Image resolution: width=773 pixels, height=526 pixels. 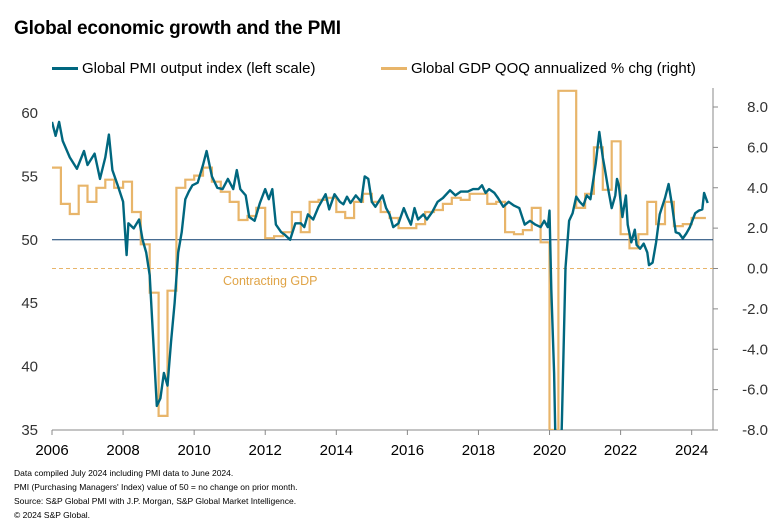 I want to click on legend-item-pmi: Global PMI output index (left scale), so click(x=183, y=68).